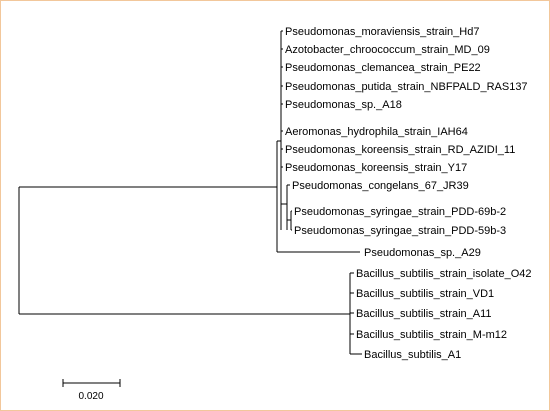 This screenshot has width=550, height=411. Describe the element at coordinates (443, 274) in the screenshot. I see `leaf-label: Bacillus_subtilis_strain_isolate_O42` at that location.